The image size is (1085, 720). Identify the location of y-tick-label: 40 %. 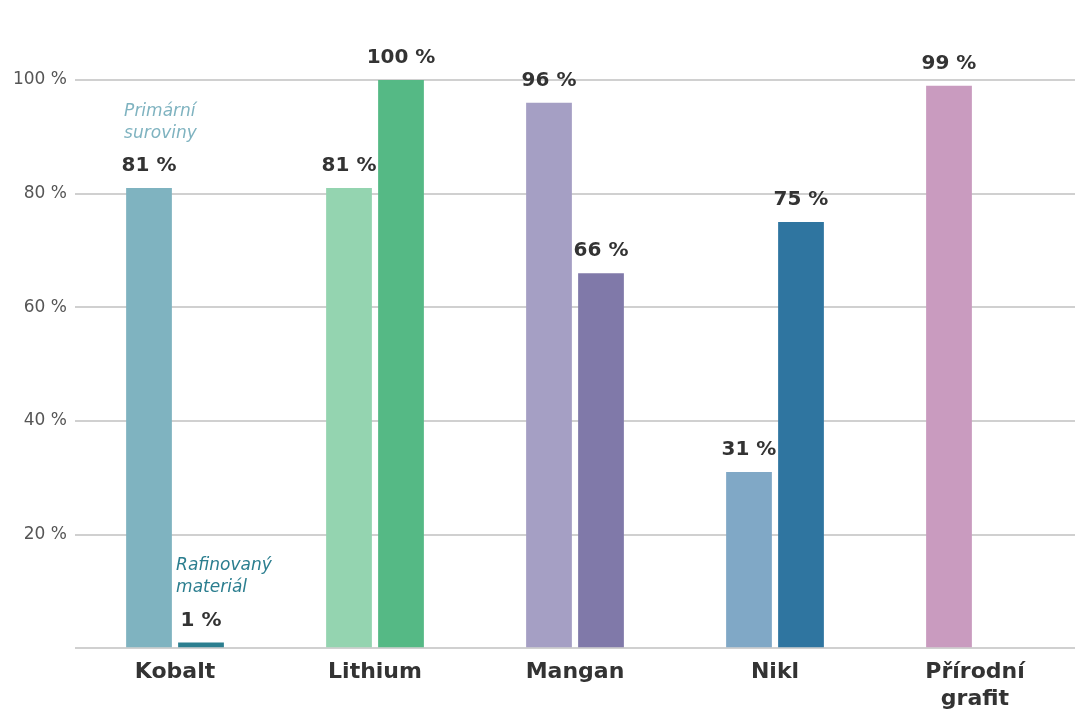
(45, 419).